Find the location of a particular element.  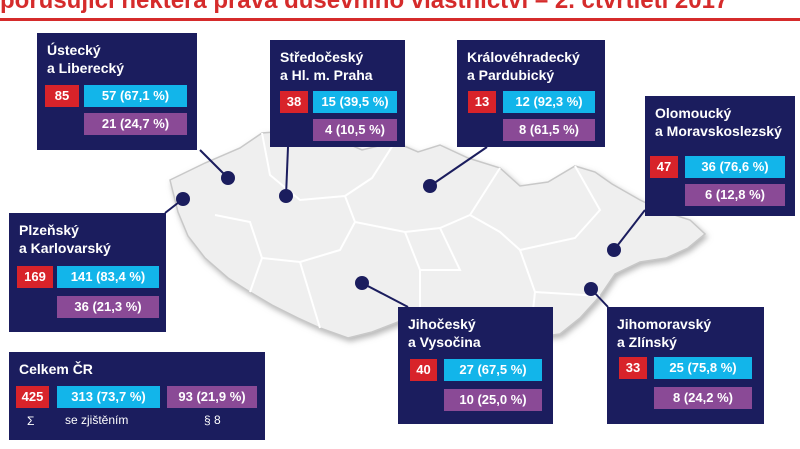

found-label: se zjištěním is located at coordinates (97, 420).